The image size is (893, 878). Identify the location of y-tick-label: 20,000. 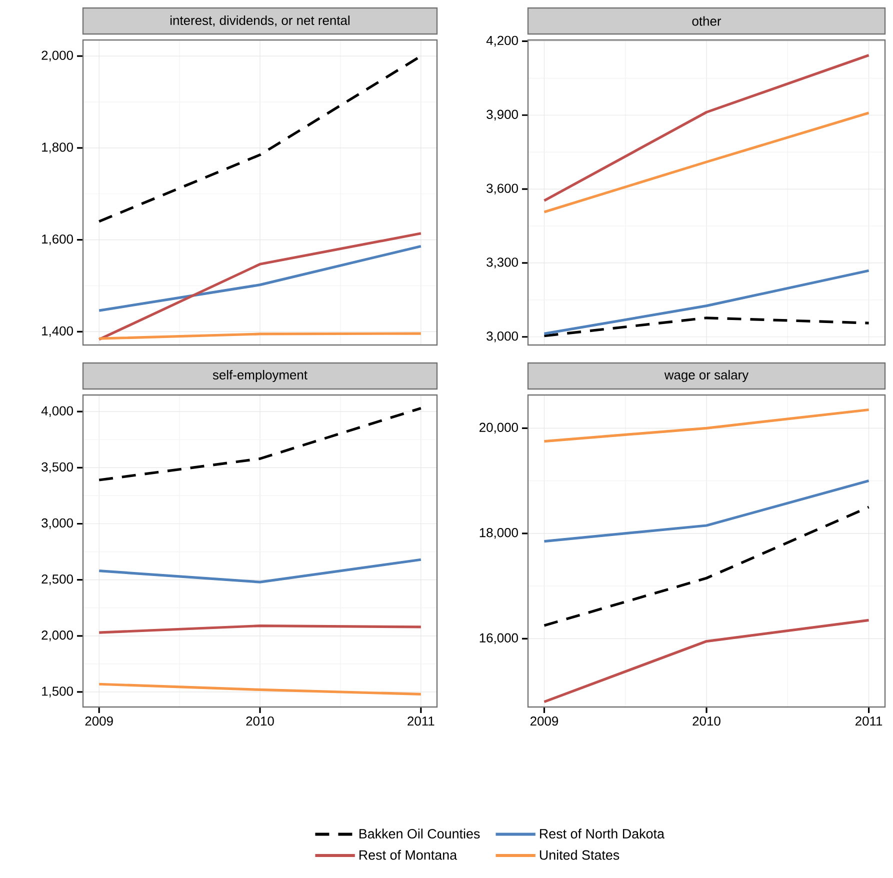
(499, 428).